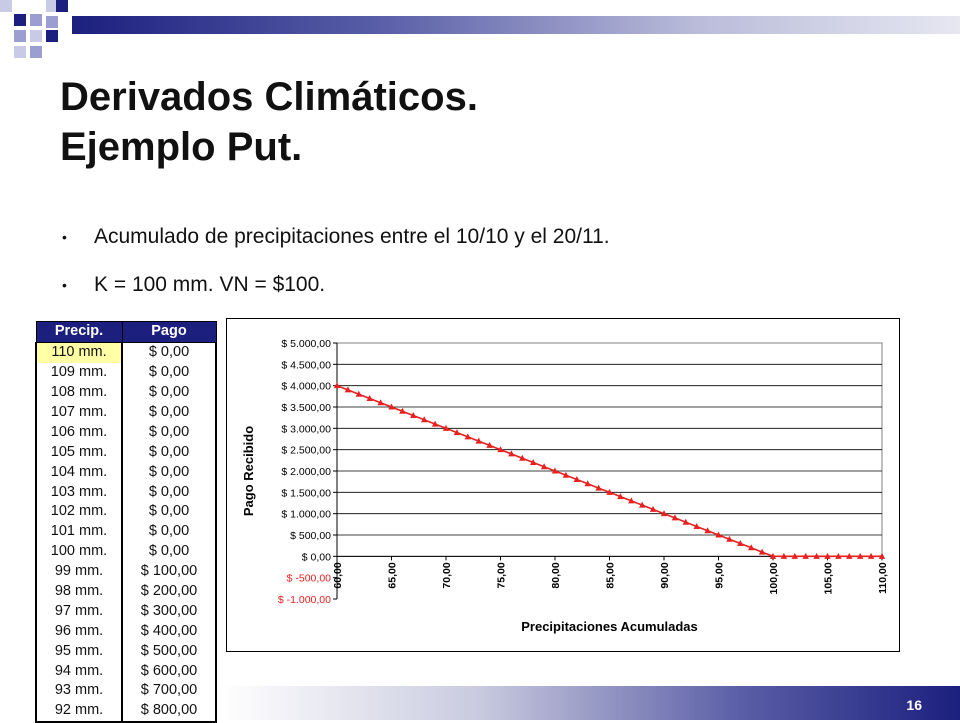  I want to click on x-tick-label: 95,00, so click(720, 575).